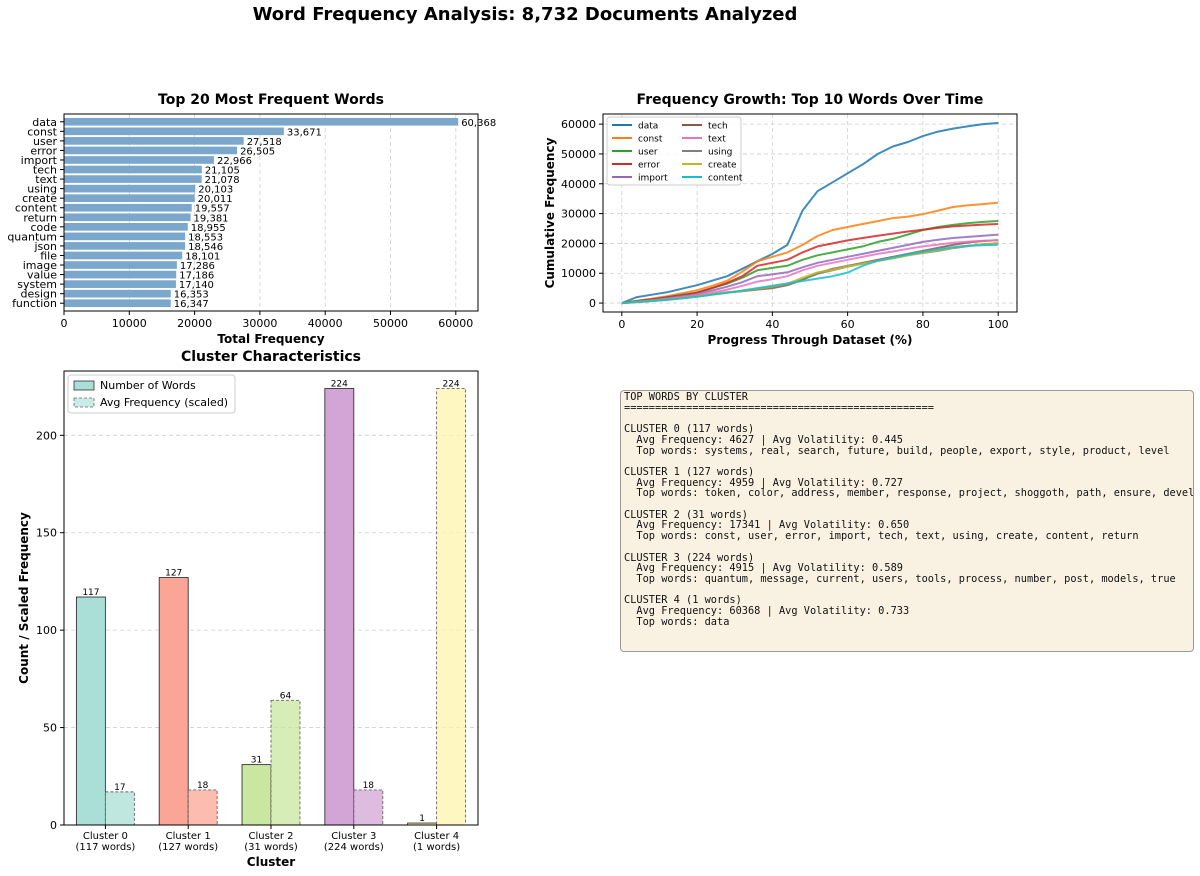 The image size is (1200, 876). What do you see at coordinates (215, 199) in the screenshot?
I see `data-label: 20,011` at bounding box center [215, 199].